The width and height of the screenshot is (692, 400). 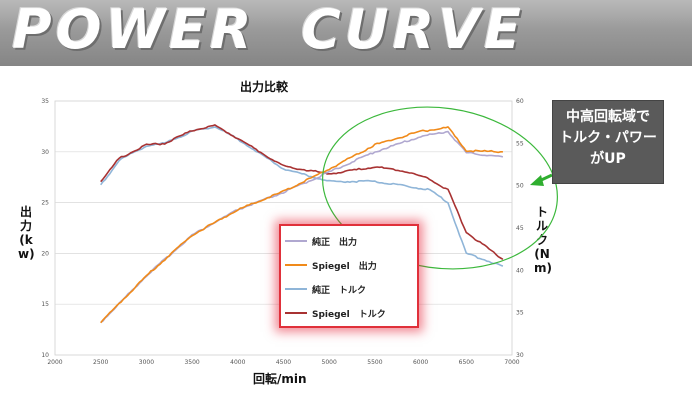 I want to click on x-tick-label: 2000, so click(x=54, y=362).